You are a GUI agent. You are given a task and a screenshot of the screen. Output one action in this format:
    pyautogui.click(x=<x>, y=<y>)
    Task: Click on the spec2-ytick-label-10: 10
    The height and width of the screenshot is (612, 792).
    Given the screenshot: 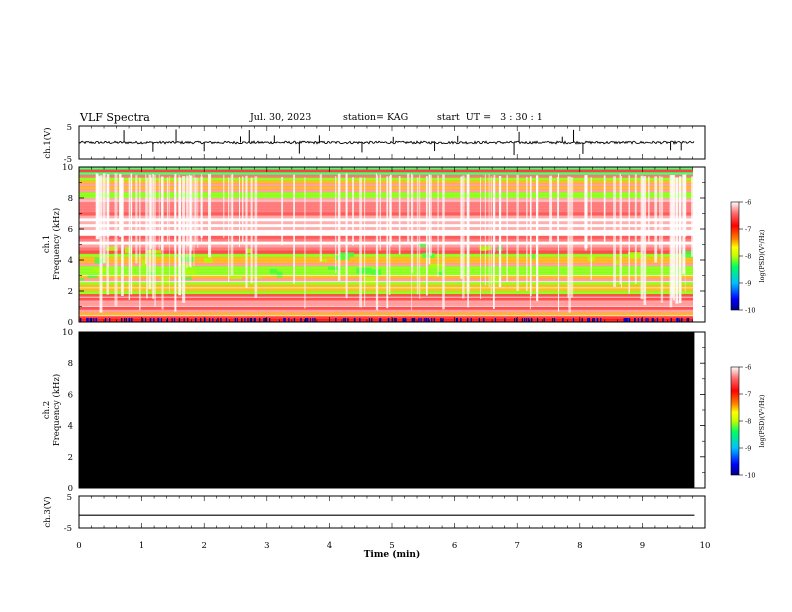 What is the action you would take?
    pyautogui.click(x=67, y=333)
    